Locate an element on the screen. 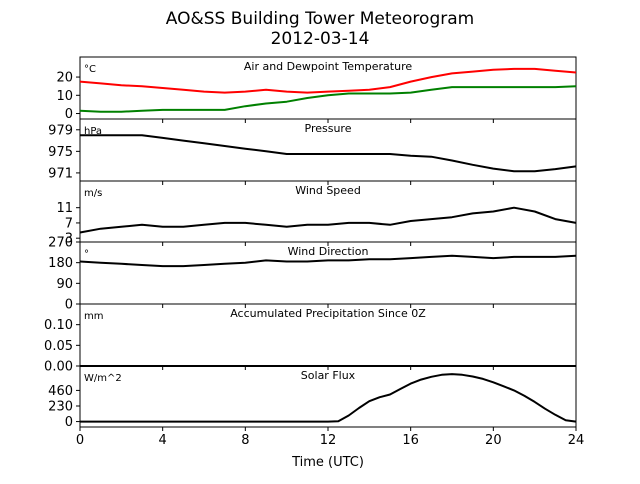 The height and width of the screenshot is (484, 640). y-tick-label: 90 is located at coordinates (64, 284).